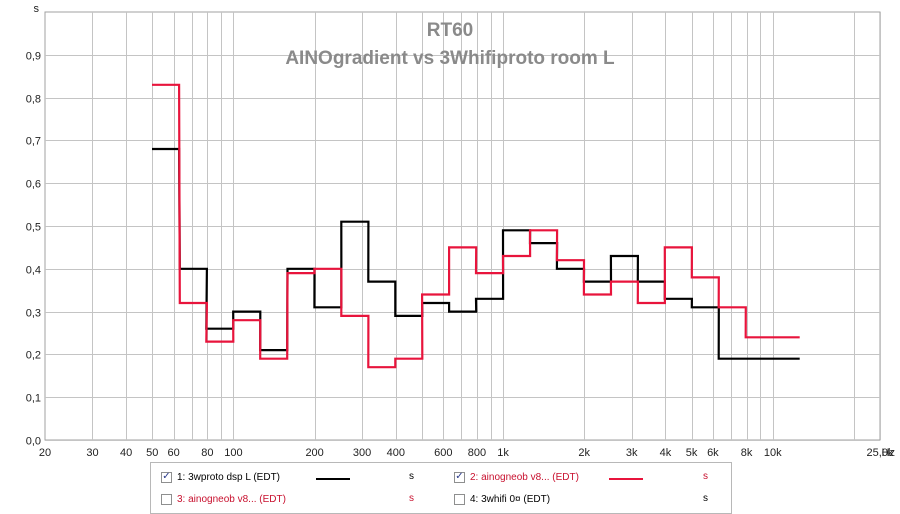  What do you see at coordinates (33, 228) in the screenshot?
I see `y-tick-label: 0,5` at bounding box center [33, 228].